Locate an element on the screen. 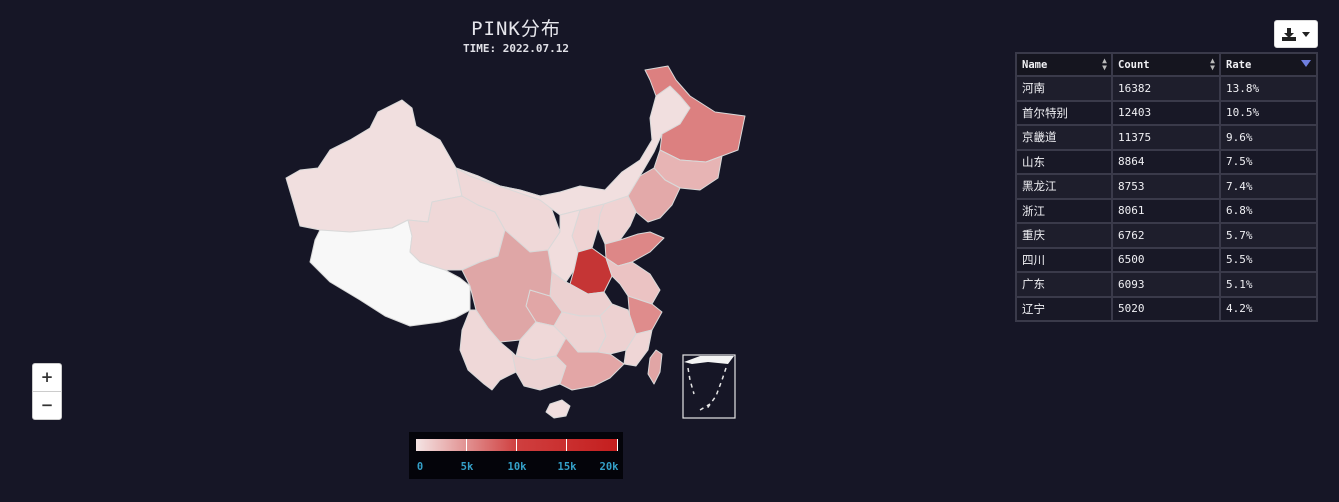  table-row: 京畿道 11375 9.6% is located at coordinates (1166, 137).